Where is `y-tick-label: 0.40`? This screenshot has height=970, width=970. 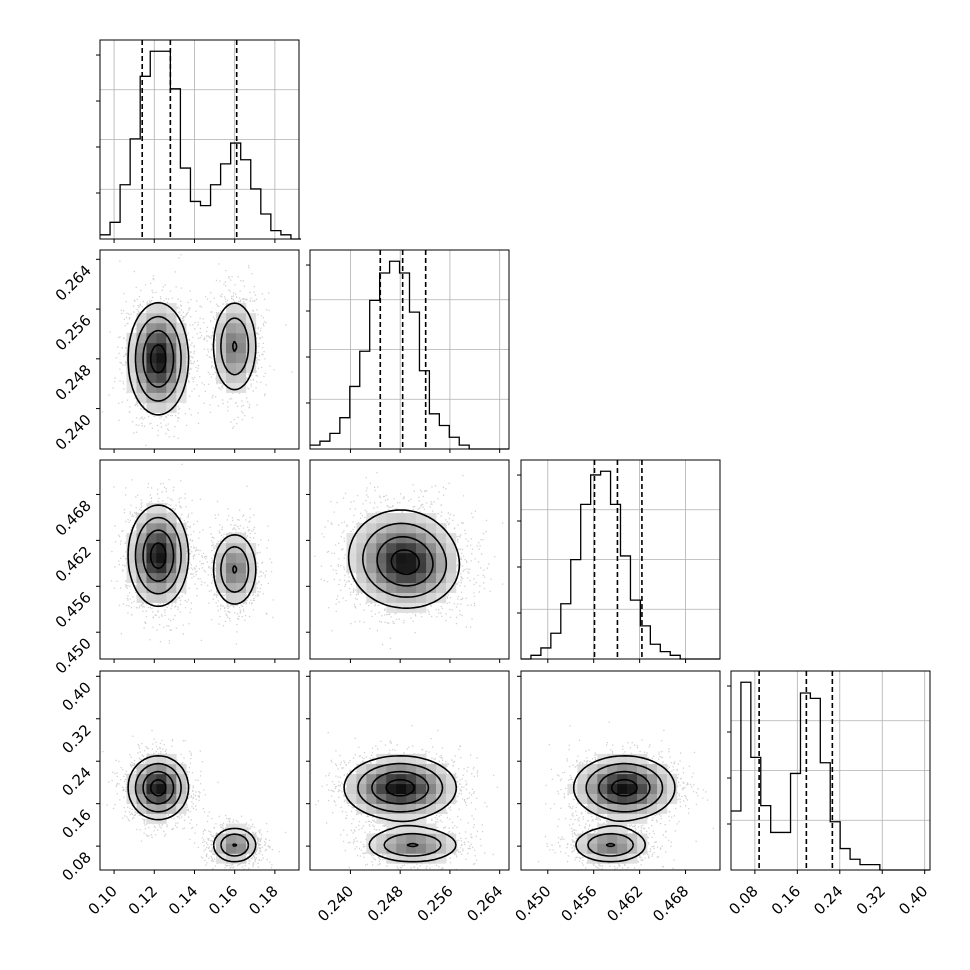
y-tick-label: 0.40 is located at coordinates (76, 696).